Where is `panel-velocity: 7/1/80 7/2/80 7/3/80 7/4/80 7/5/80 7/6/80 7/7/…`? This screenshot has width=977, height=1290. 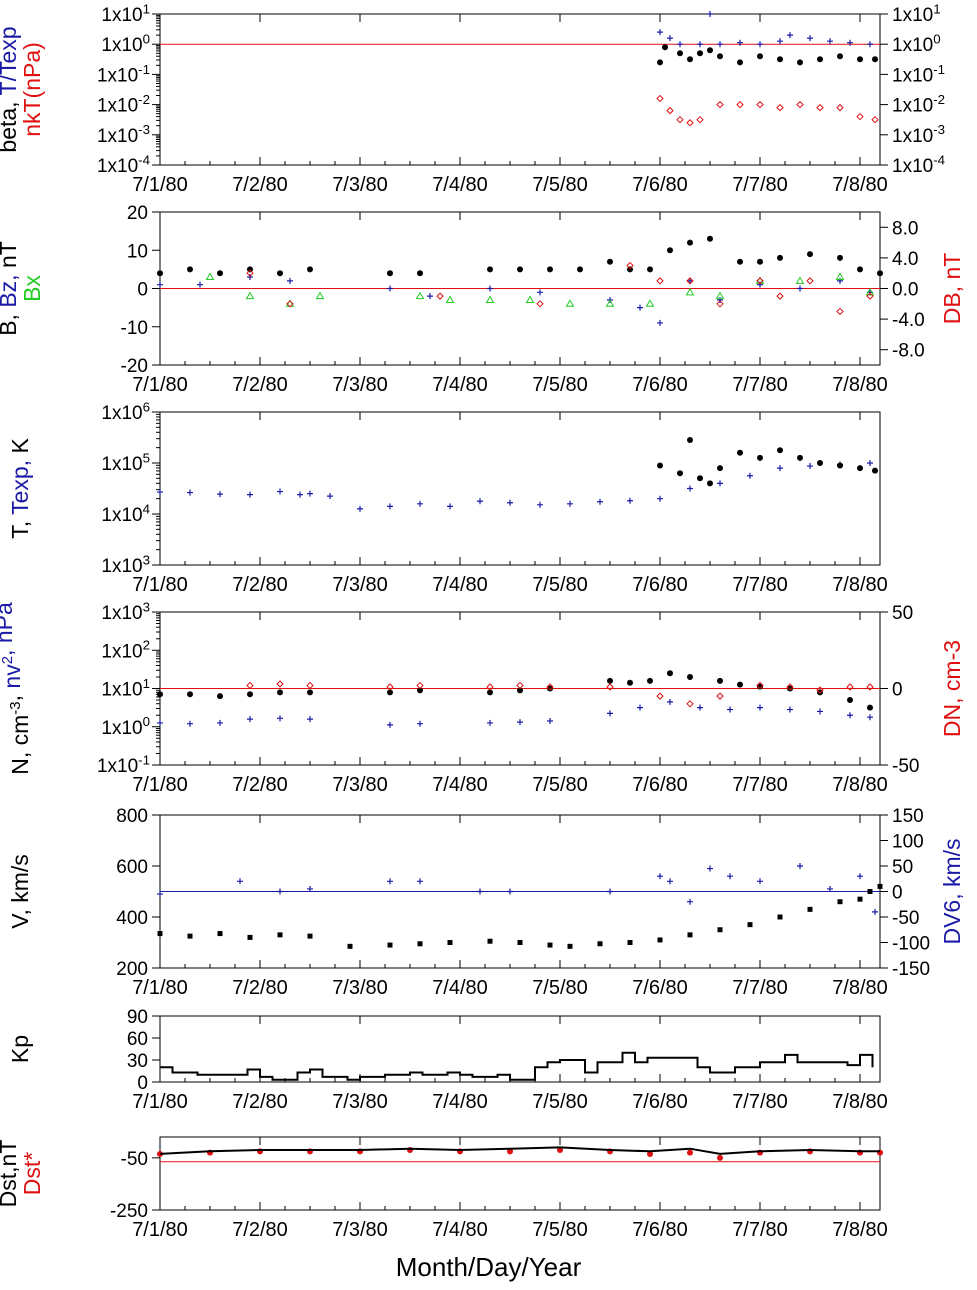 panel-velocity: 7/1/80 7/2/80 7/3/80 7/4/80 7/5/80 7/6/80 7/7/… is located at coordinates (486, 902).